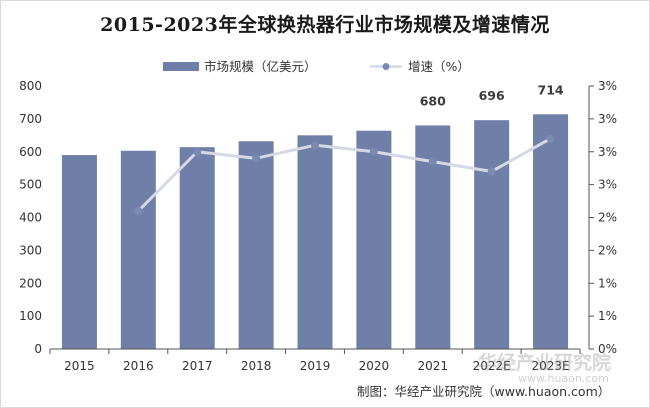 The height and width of the screenshot is (408, 650). Describe the element at coordinates (138, 249) in the screenshot. I see `bar-2016` at that location.